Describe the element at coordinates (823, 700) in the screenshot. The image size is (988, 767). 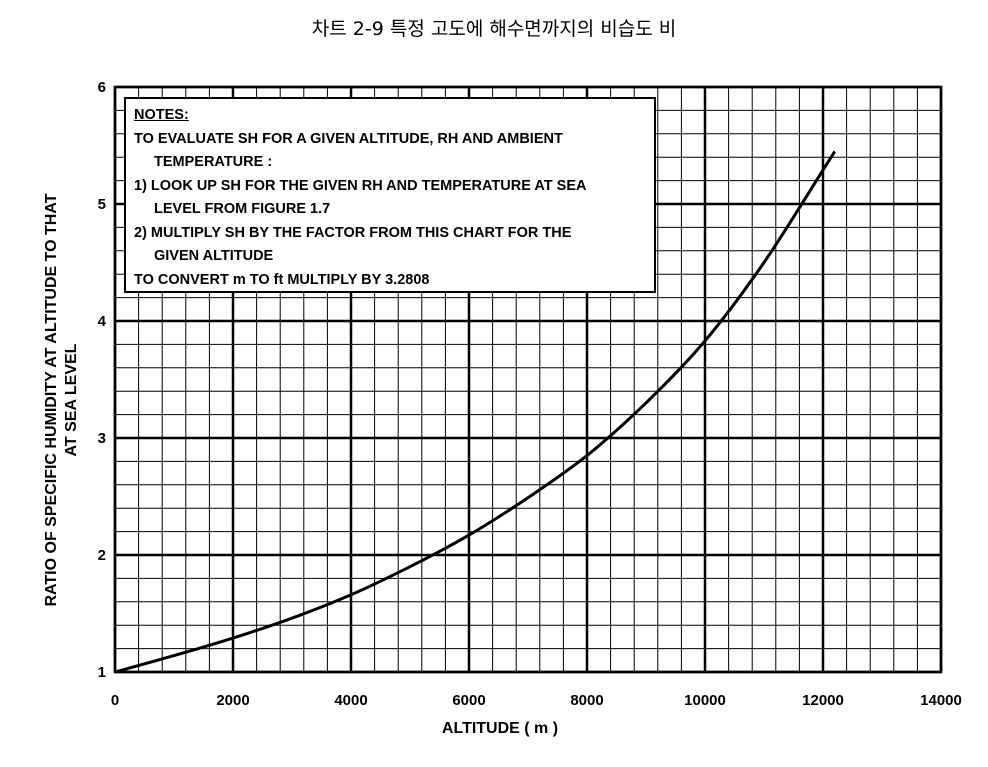
I see `x-tick-label: 12000` at that location.